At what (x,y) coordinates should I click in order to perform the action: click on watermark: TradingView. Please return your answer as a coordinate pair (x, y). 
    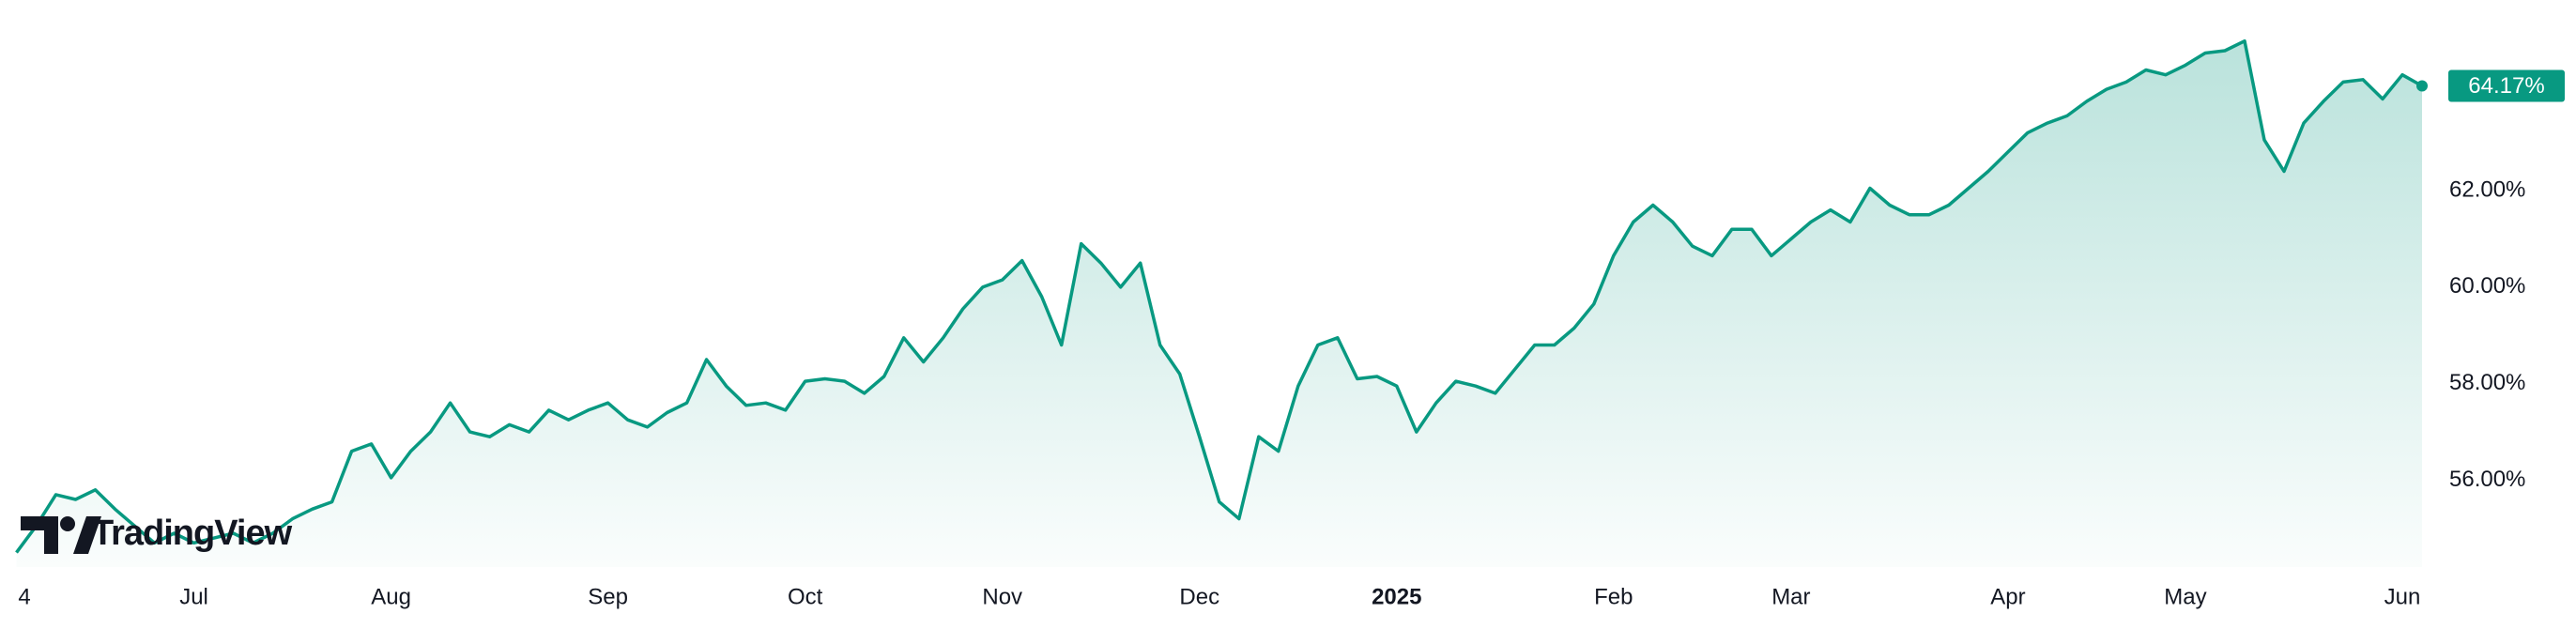
    Looking at the image, I should click on (157, 534).